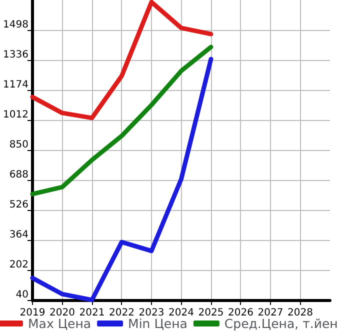 The height and width of the screenshot is (335, 345). What do you see at coordinates (60, 323) in the screenshot?
I see `legend-label: Max Цена` at bounding box center [60, 323].